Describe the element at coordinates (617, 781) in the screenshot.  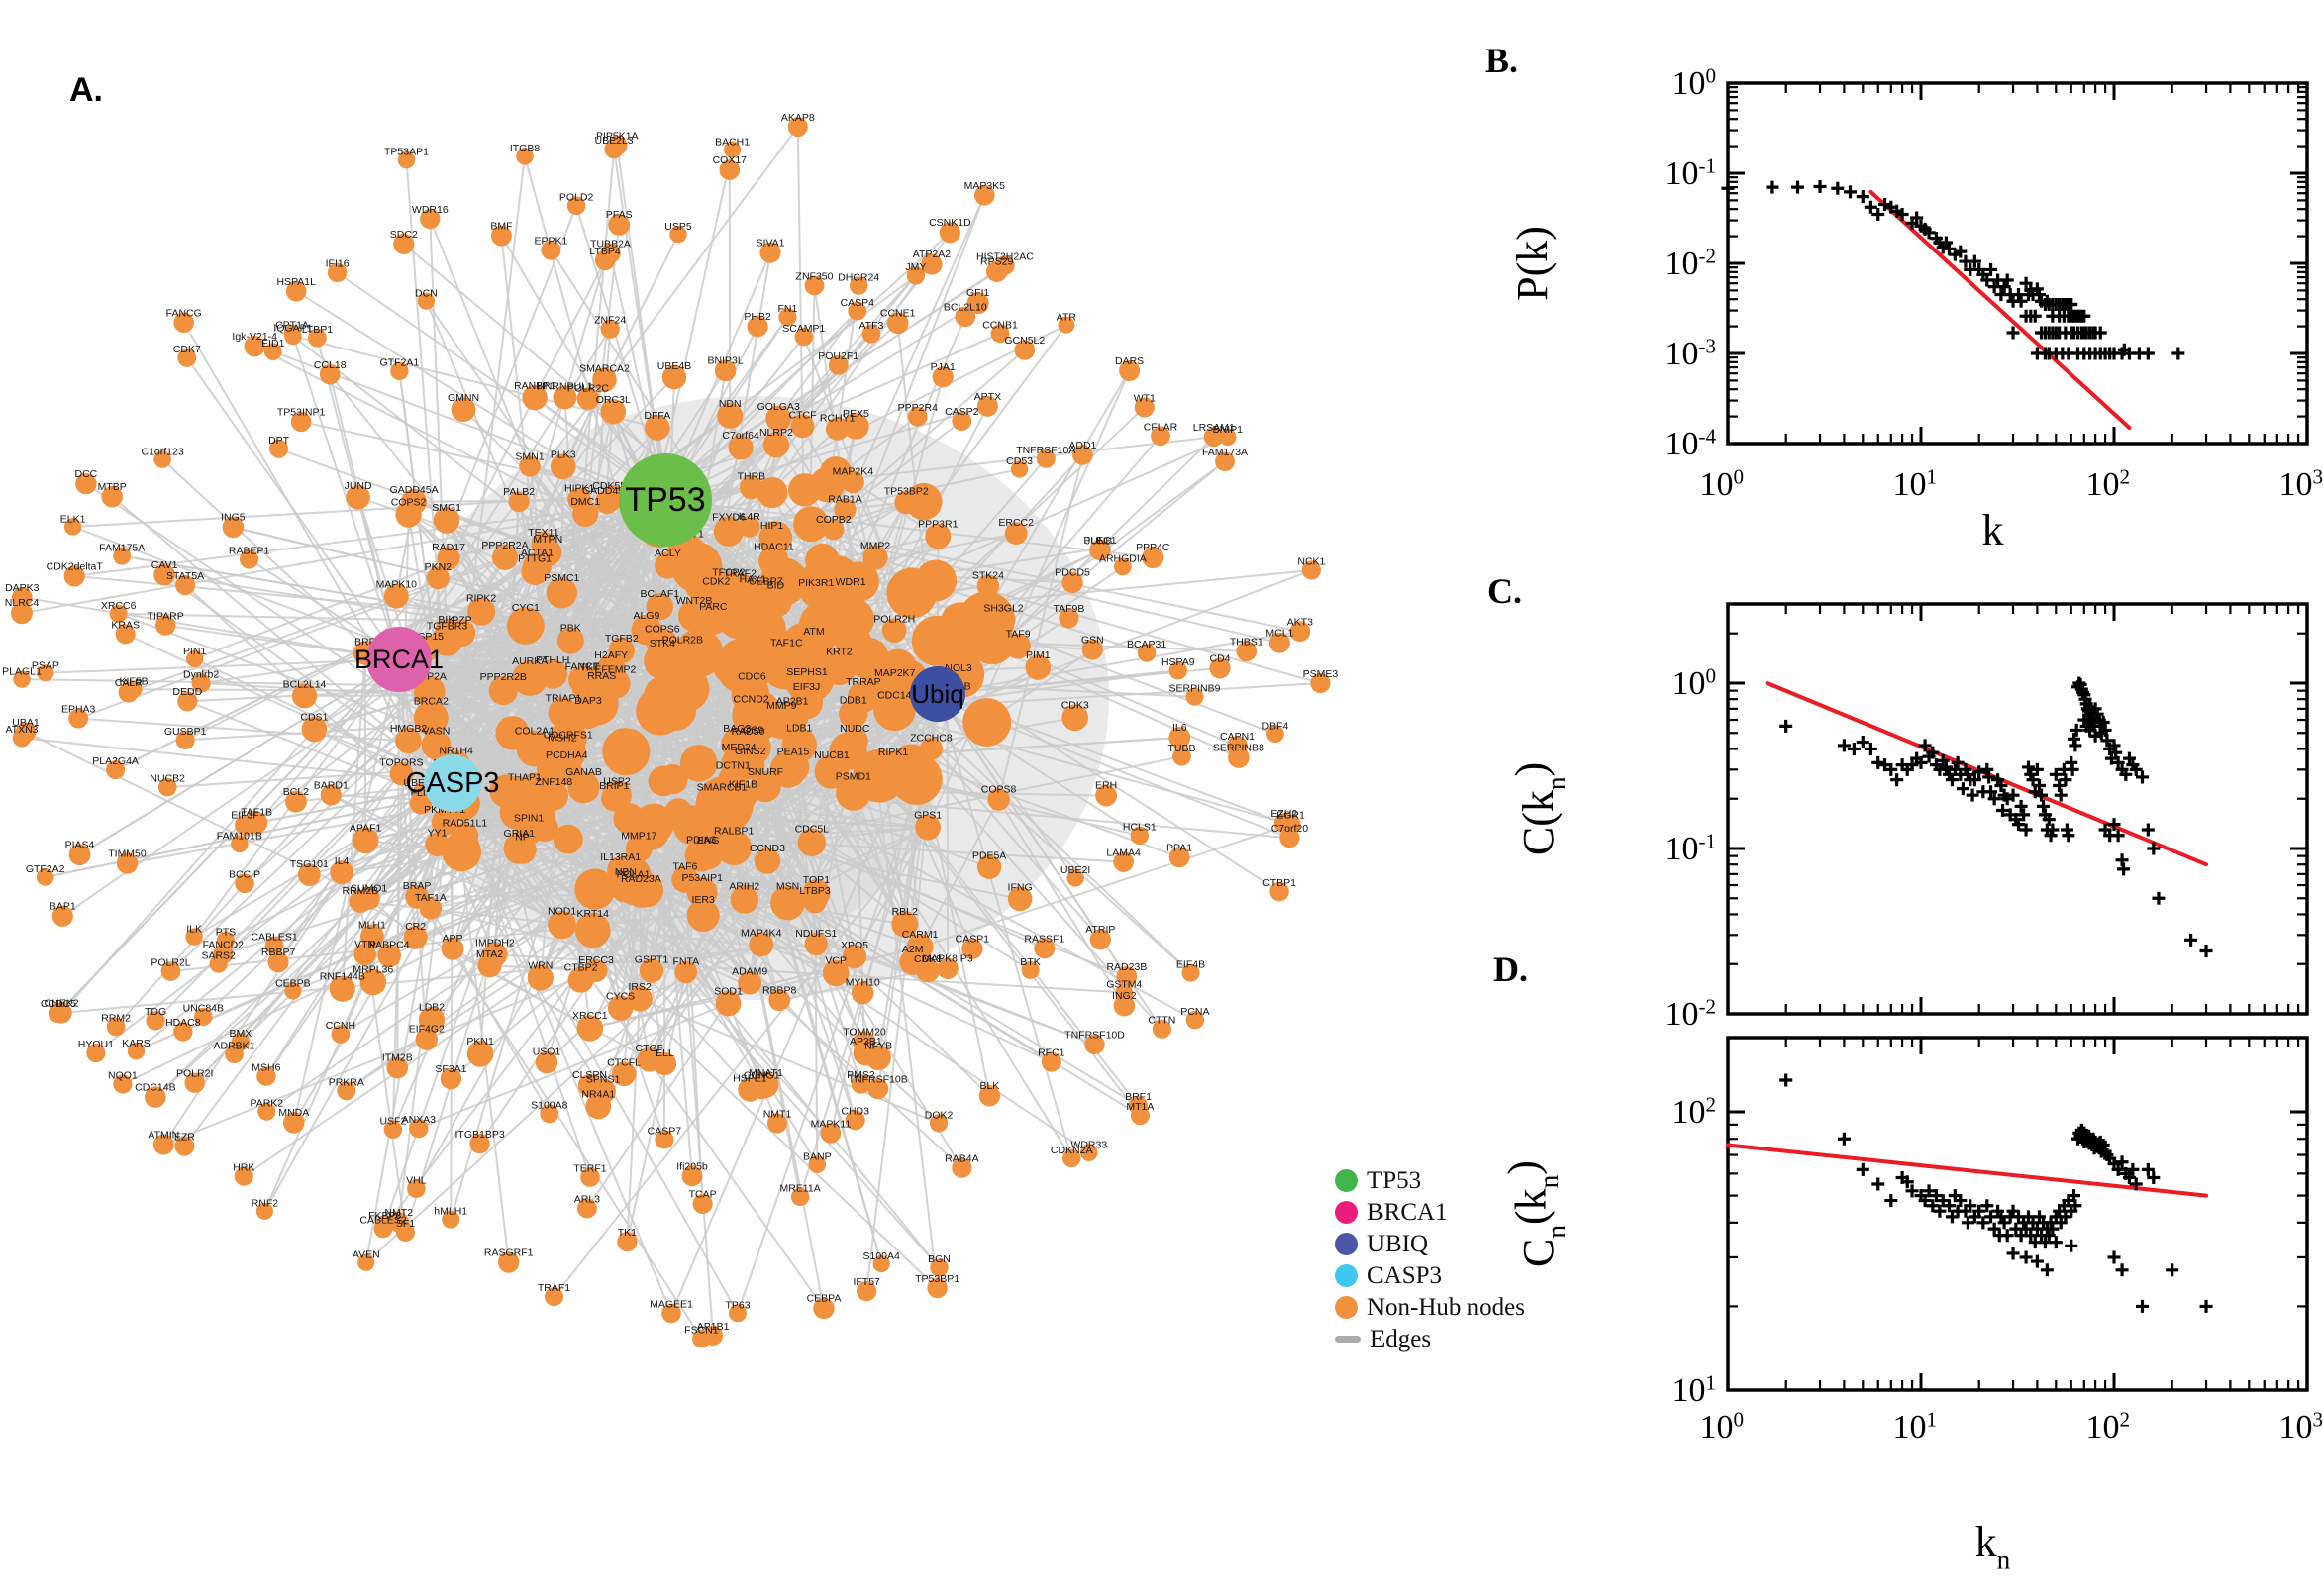
I see `network-node-label: USP2` at that location.